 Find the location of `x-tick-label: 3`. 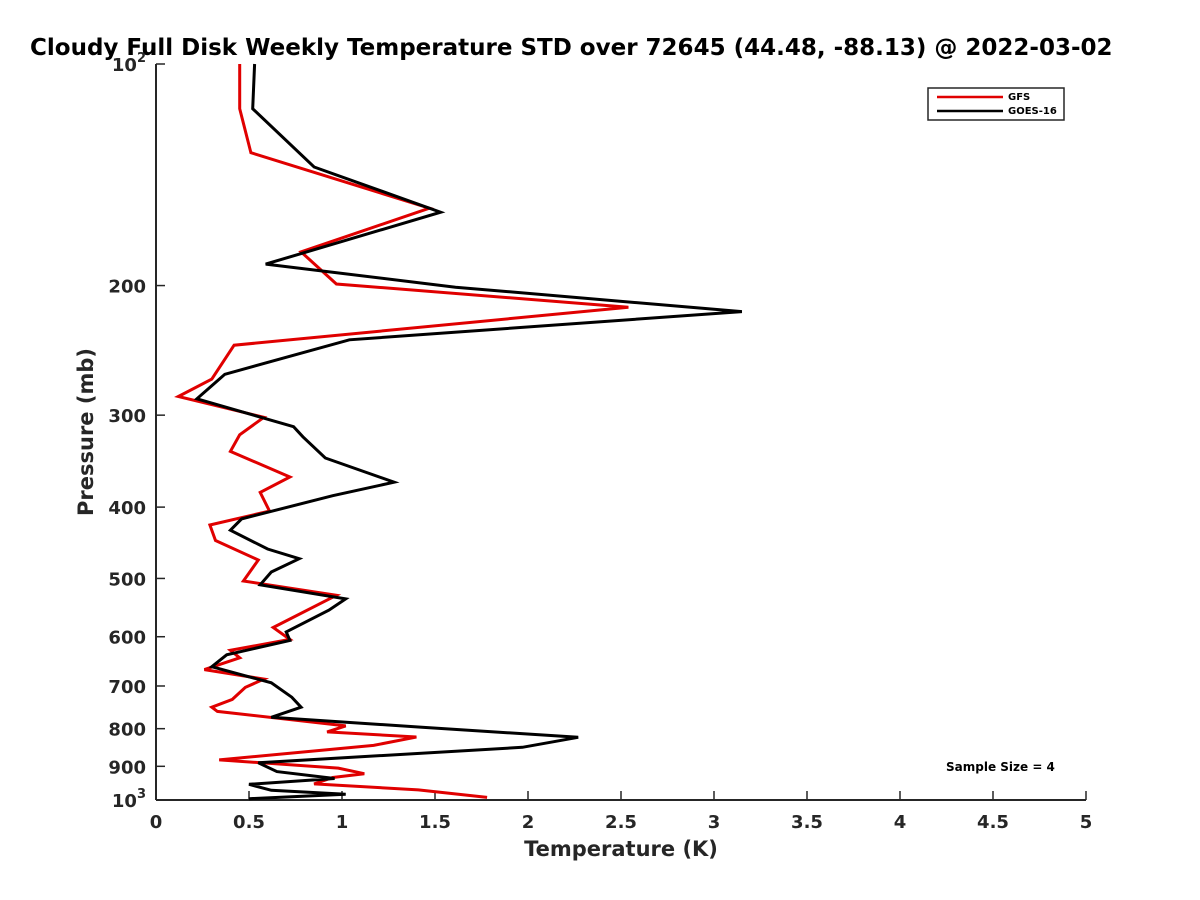

x-tick-label: 3 is located at coordinates (714, 822).